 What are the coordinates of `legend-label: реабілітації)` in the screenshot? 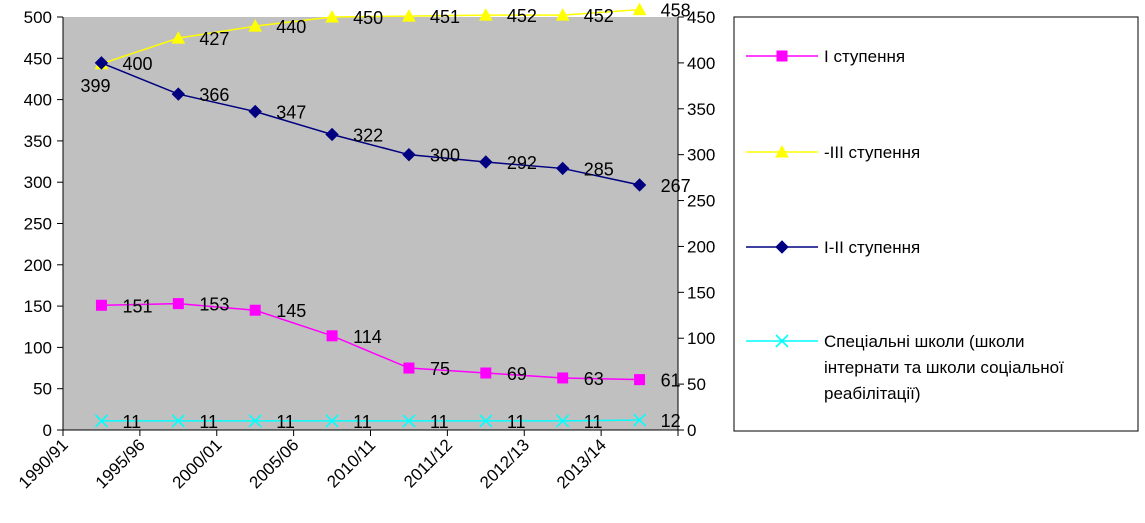 It's located at (872, 393).